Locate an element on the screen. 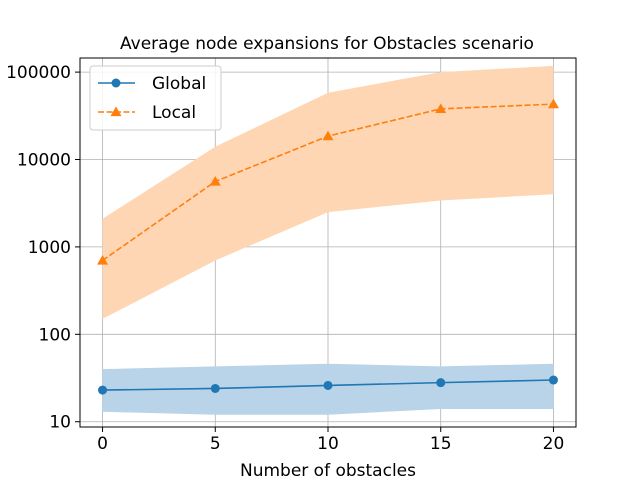 The image size is (640, 480). x-tick-label: 0 is located at coordinates (102, 444).